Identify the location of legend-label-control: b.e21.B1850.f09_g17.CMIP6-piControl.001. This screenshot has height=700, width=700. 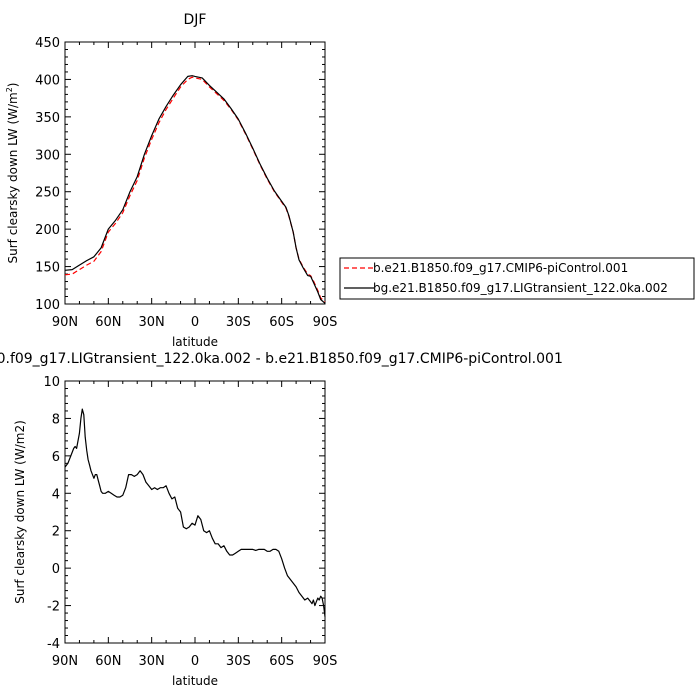
(500, 268).